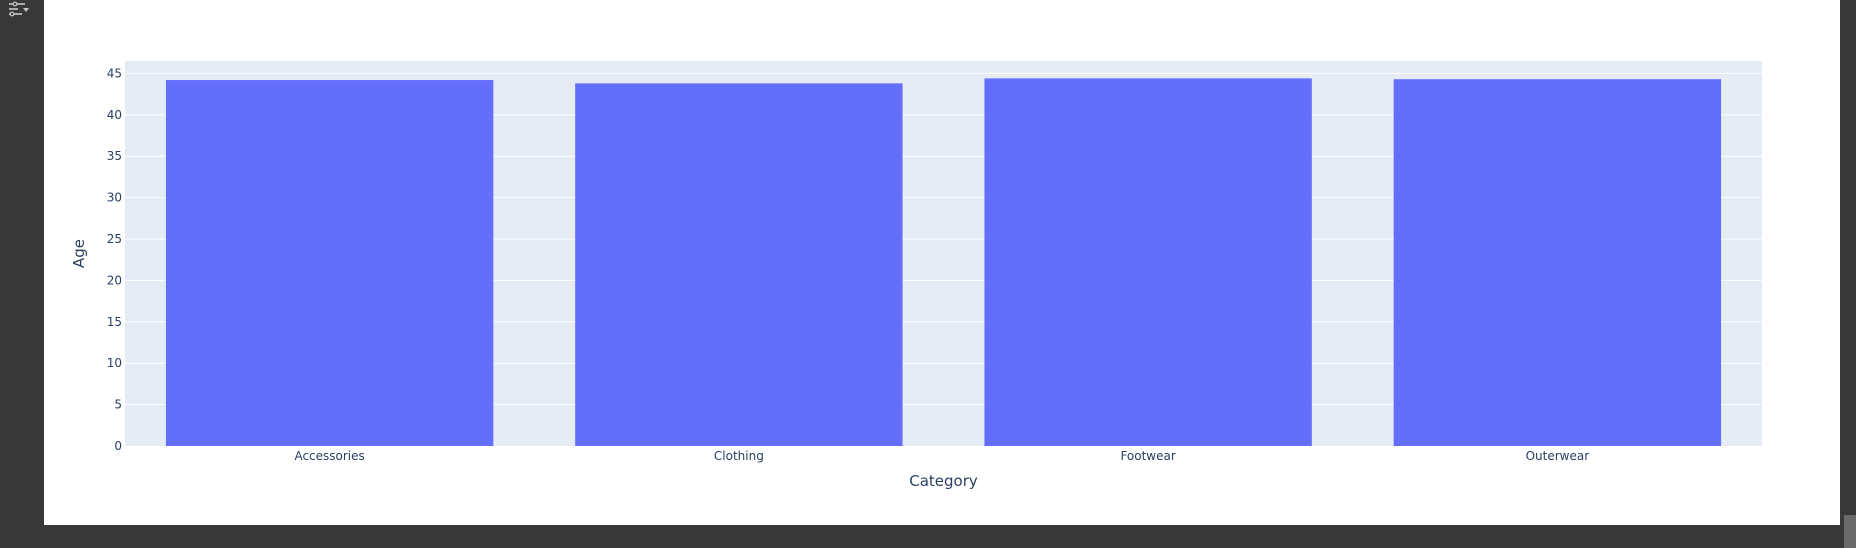  I want to click on y-tick-label: 10, so click(114, 363).